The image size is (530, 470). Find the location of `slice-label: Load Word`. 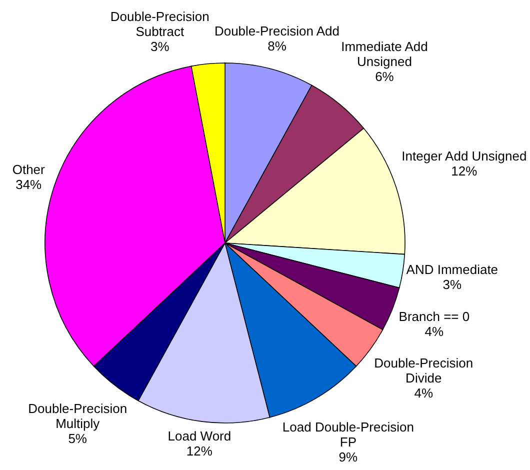

slice-label: Load Word is located at coordinates (200, 436).